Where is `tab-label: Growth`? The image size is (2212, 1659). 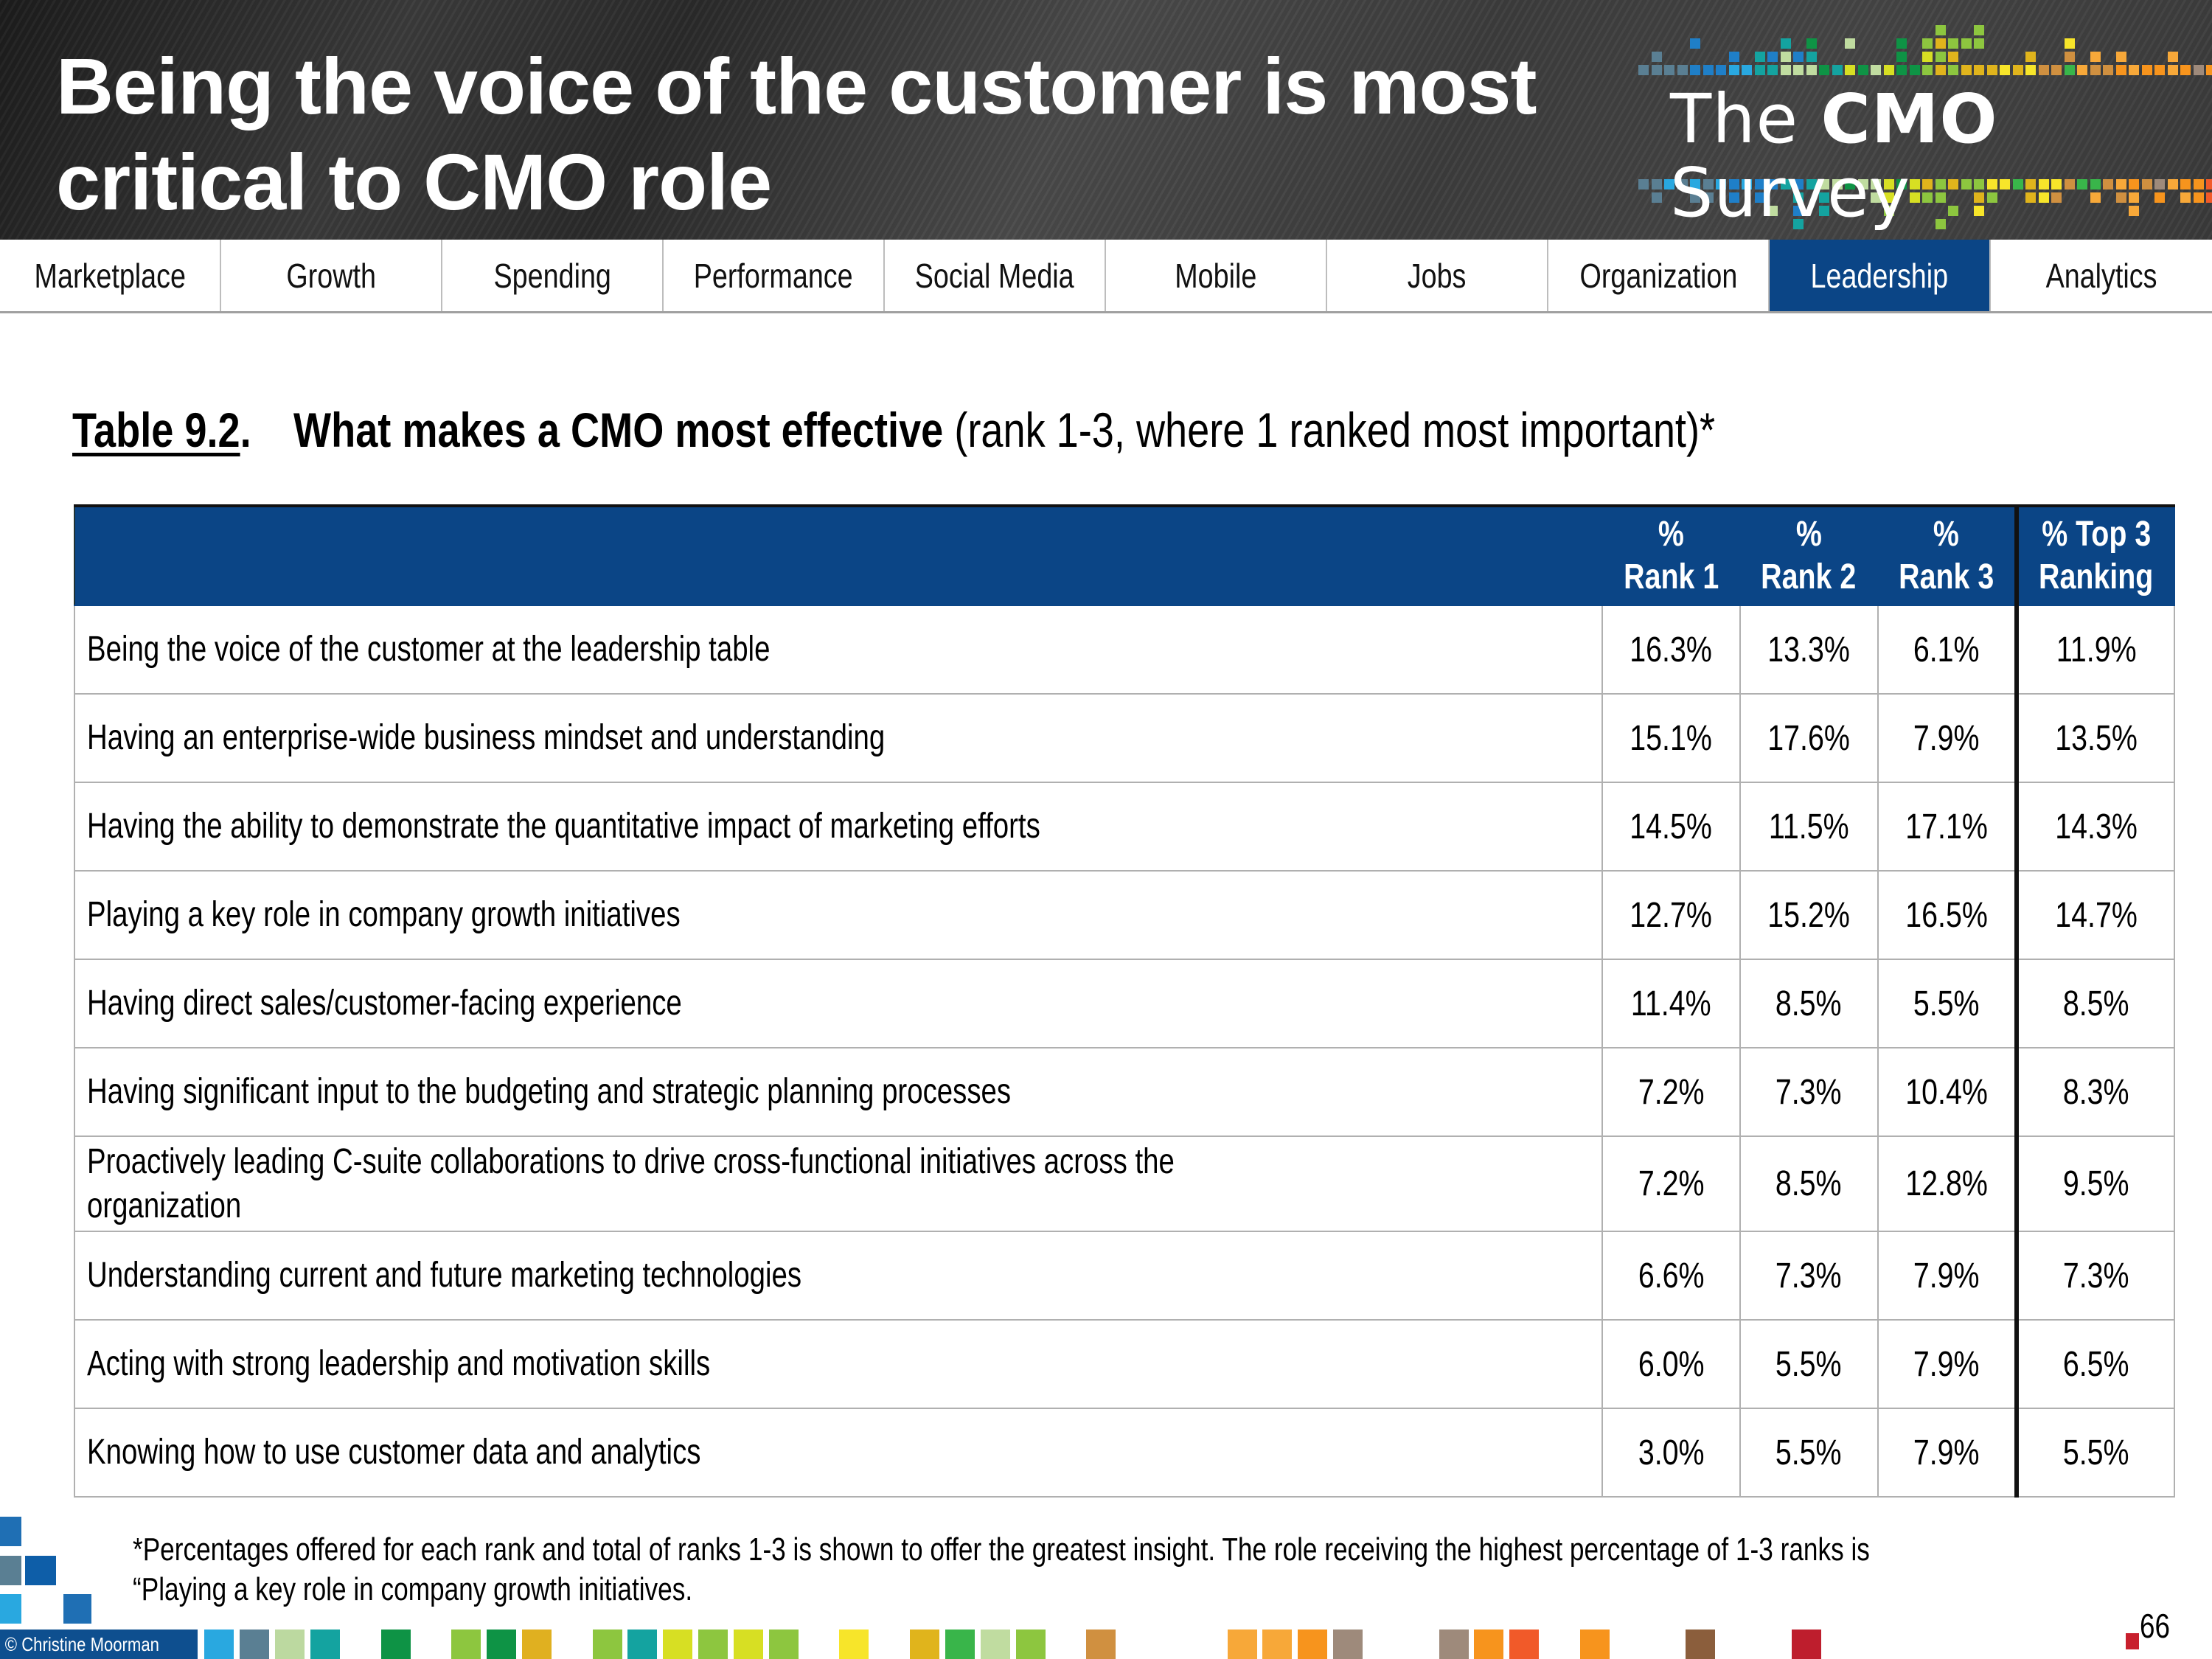
tab-label: Growth is located at coordinates (331, 275).